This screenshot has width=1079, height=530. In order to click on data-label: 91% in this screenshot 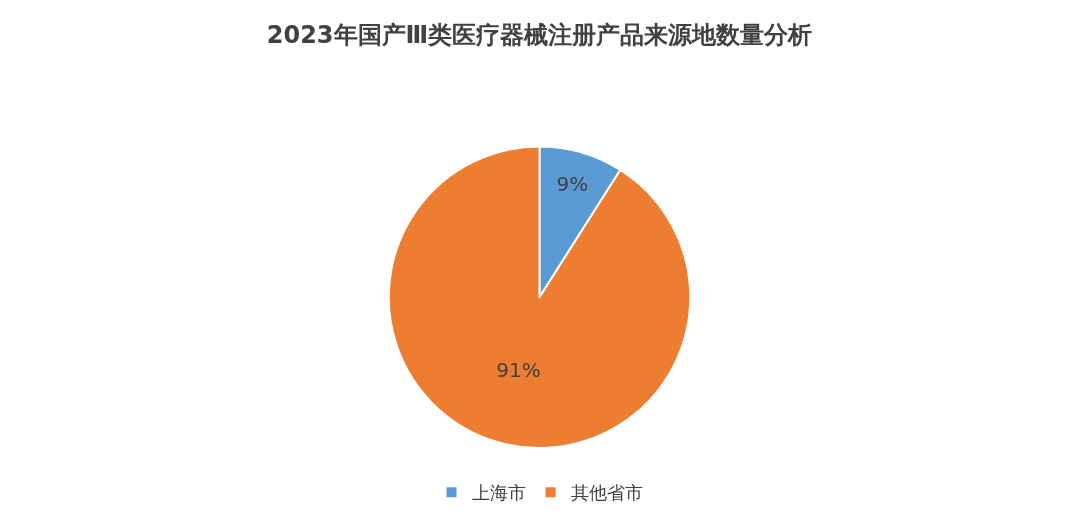, I will do `click(518, 369)`.